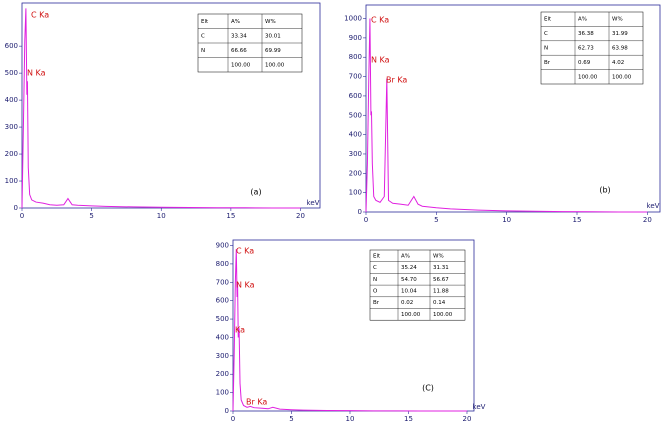 This screenshot has width=669, height=422. I want to click on table-cell: 31.99, so click(620, 34).